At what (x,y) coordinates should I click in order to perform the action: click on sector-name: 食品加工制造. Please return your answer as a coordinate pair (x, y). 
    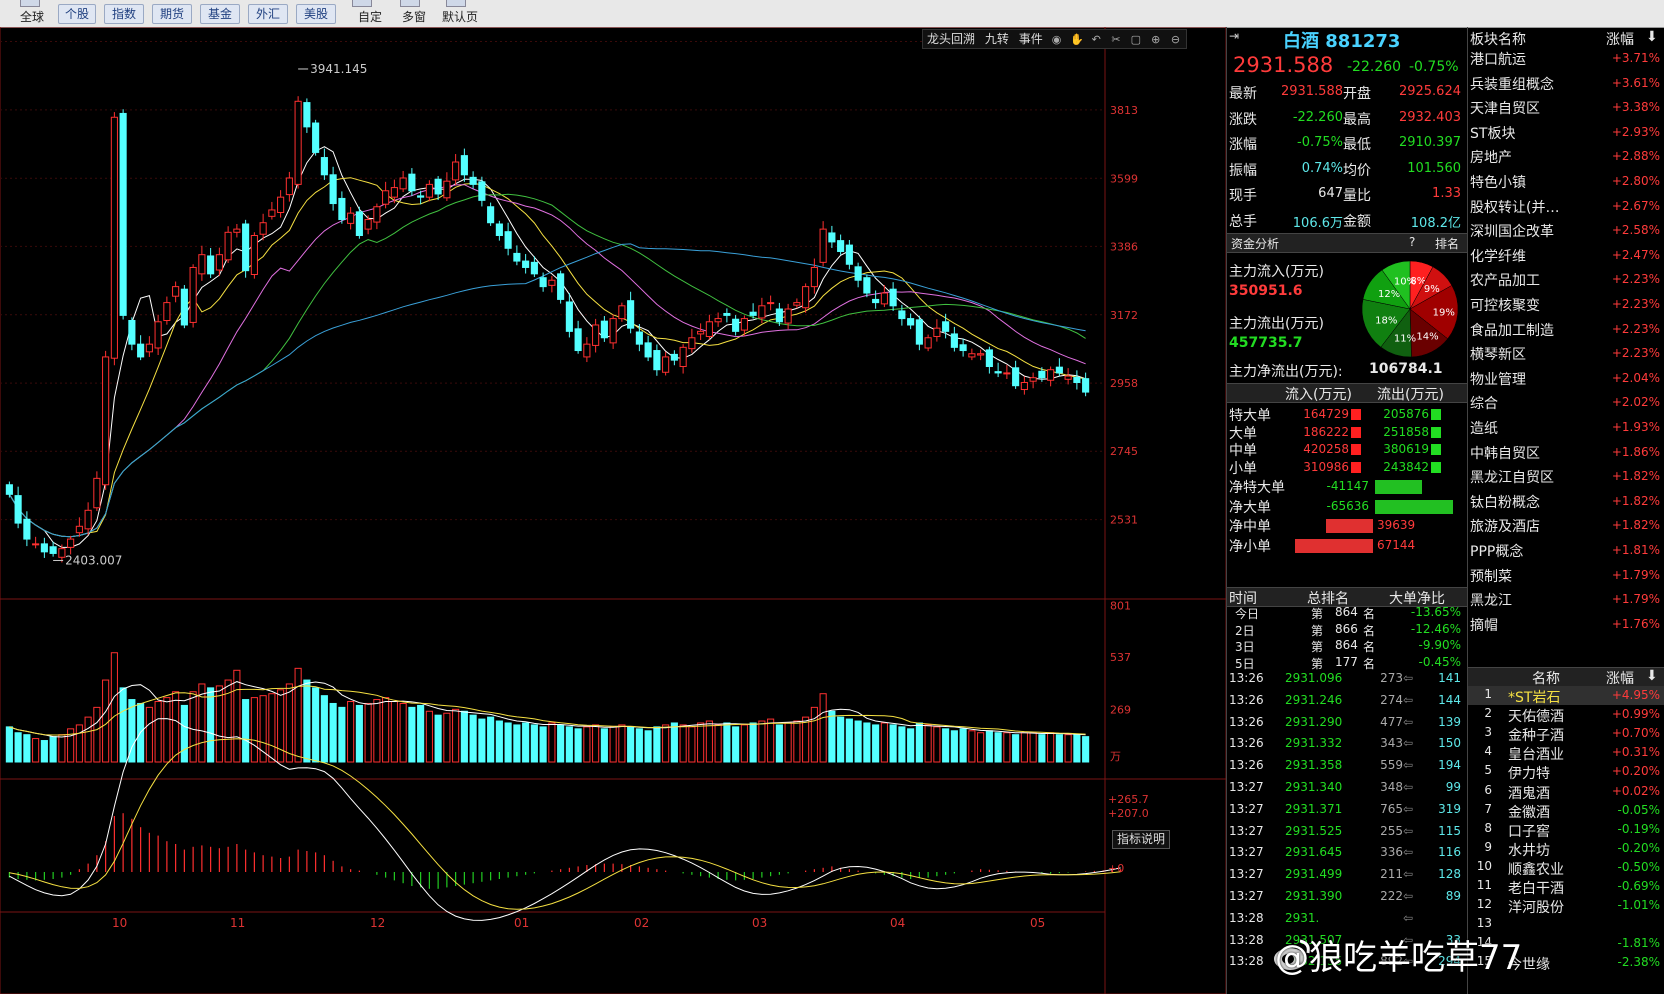
    Looking at the image, I should click on (1512, 330).